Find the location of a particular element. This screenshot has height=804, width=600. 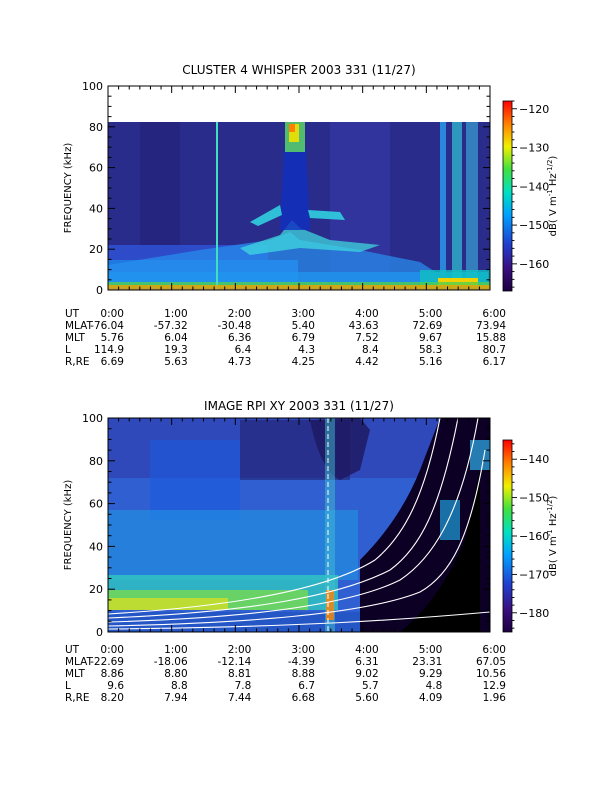

ephemeris-value: 8.20 is located at coordinates (112, 698).